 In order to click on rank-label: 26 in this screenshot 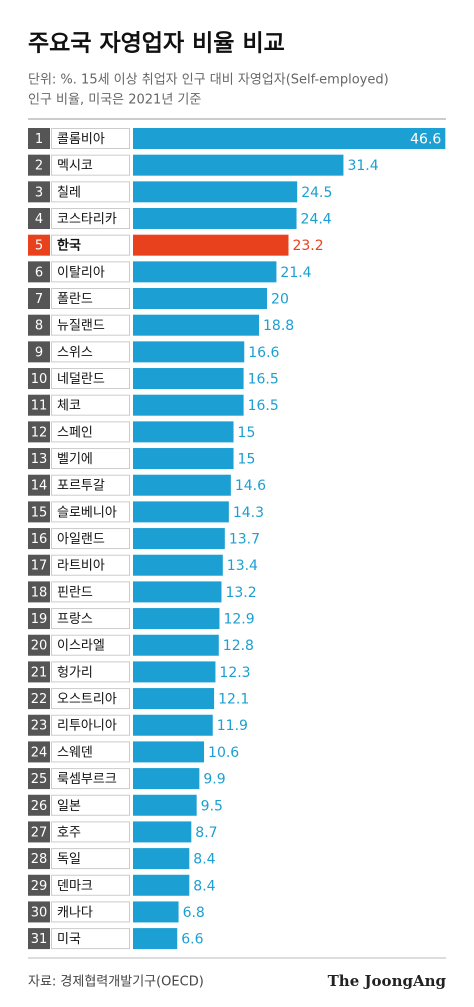, I will do `click(39, 806)`.